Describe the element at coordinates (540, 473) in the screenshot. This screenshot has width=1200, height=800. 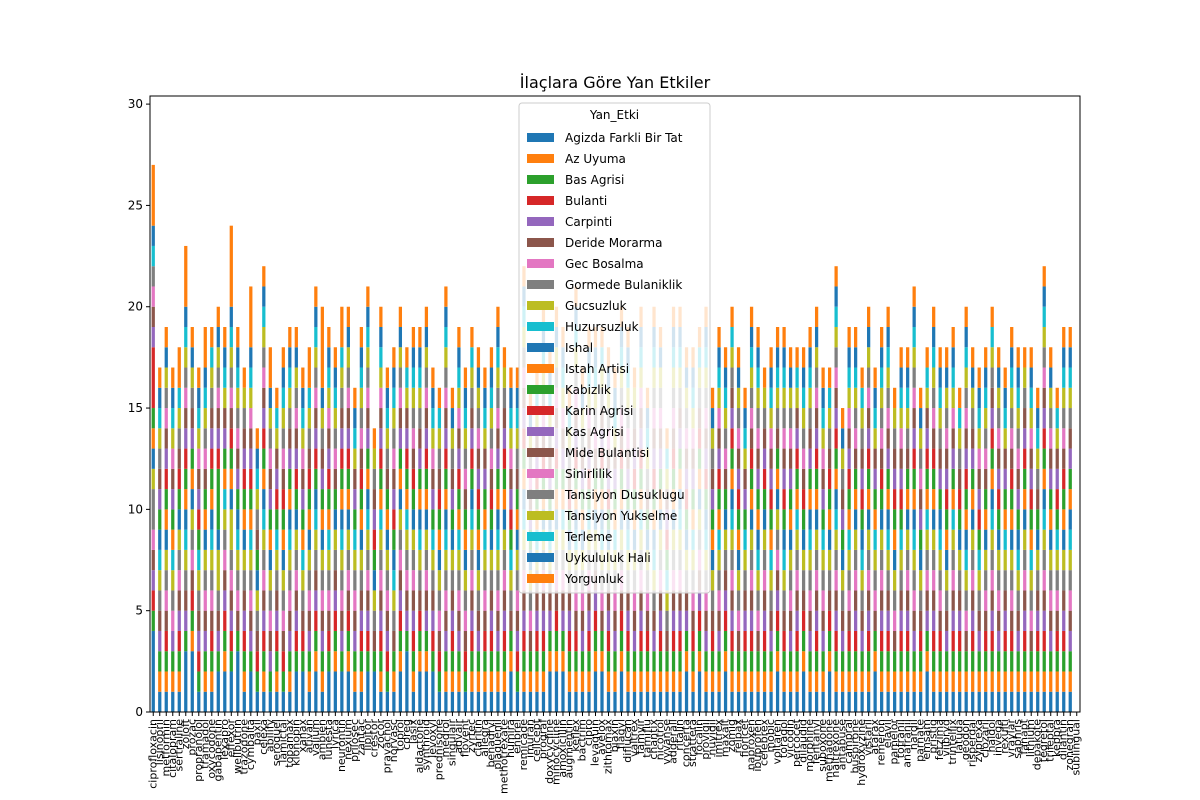
I see `legend-swatch` at that location.